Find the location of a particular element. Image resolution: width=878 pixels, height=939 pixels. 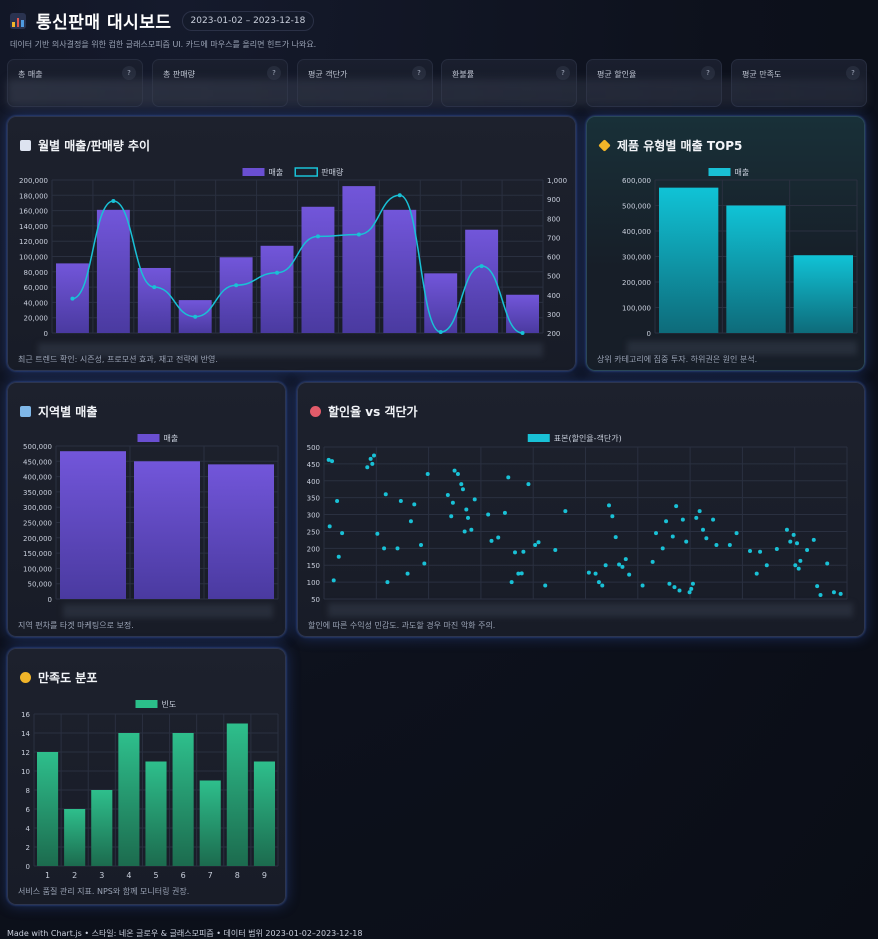

y-tick-label: 100 is located at coordinates (313, 583).